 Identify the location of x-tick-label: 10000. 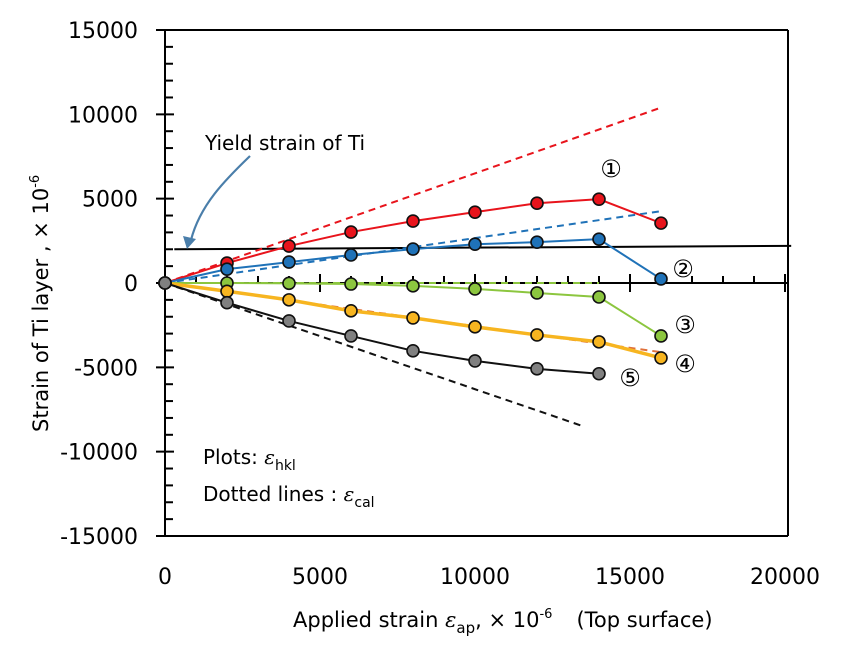
(475, 577).